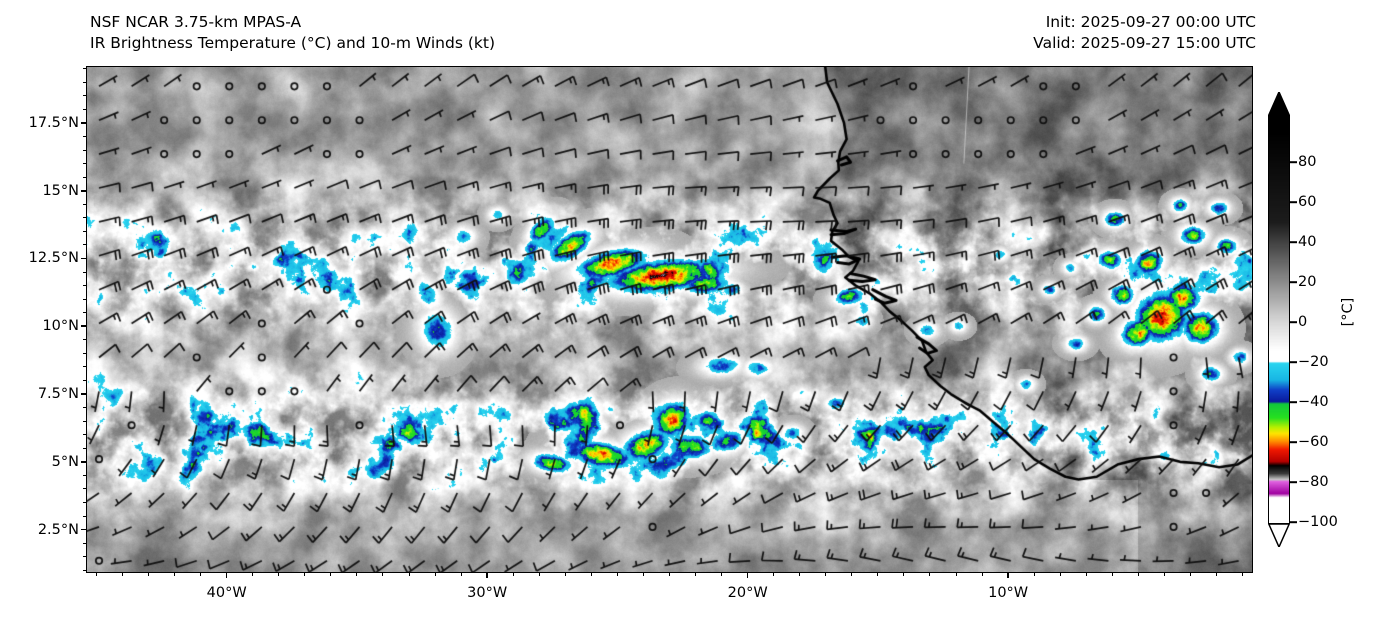 The width and height of the screenshot is (1394, 623). I want to click on colorbar: 80 60 40 20 0 −20 −40 −60 −80 −100, so click(1303, 319).